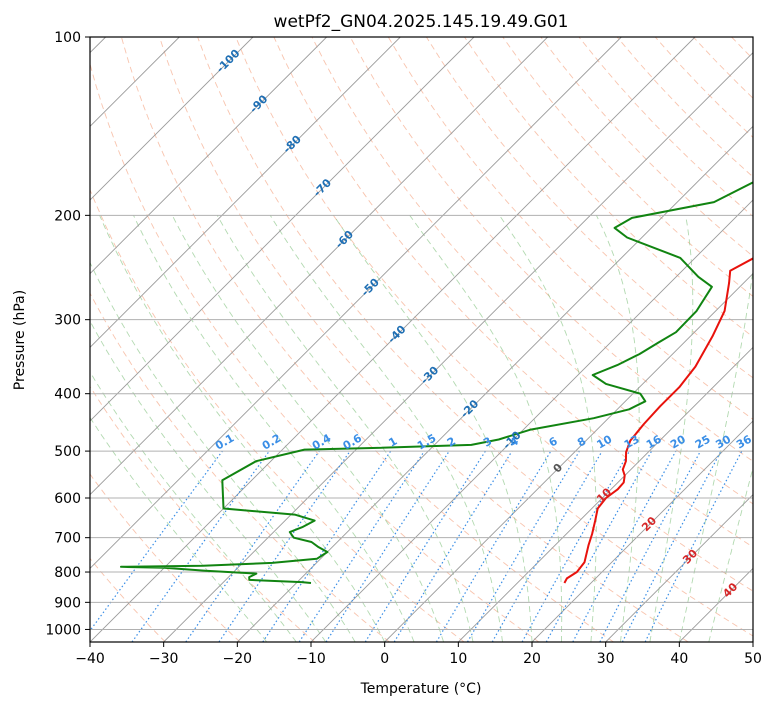  I want to click on y-tick-label: 200, so click(67, 216).